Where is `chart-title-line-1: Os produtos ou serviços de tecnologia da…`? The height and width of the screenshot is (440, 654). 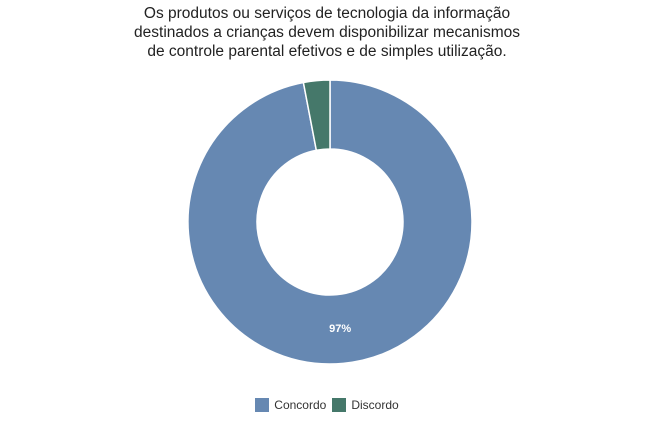 chart-title-line-1: Os produtos ou serviços de tecnologia da… is located at coordinates (327, 13).